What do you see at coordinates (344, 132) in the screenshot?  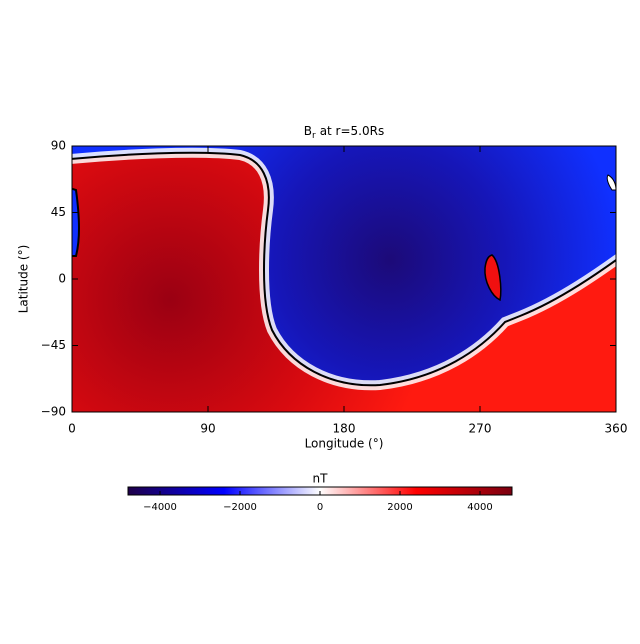 I see `chart-title: Br at r=5.0Rs` at bounding box center [344, 132].